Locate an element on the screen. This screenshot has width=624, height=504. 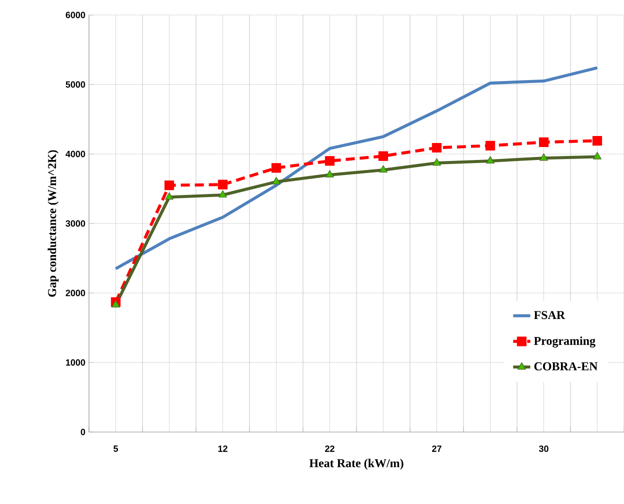
legend-label: Programing is located at coordinates (565, 342).